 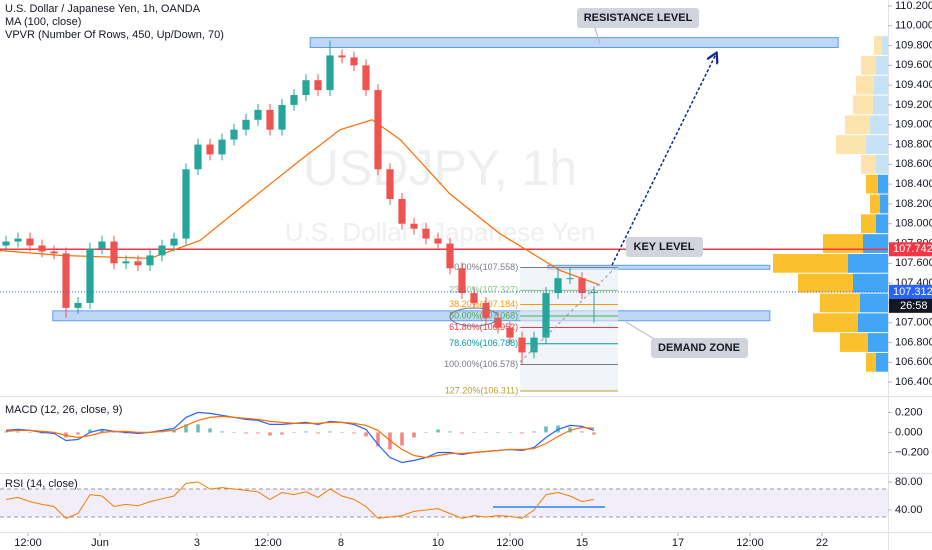 What do you see at coordinates (913, 85) in the screenshot?
I see `y-tick-label: 109.400` at bounding box center [913, 85].